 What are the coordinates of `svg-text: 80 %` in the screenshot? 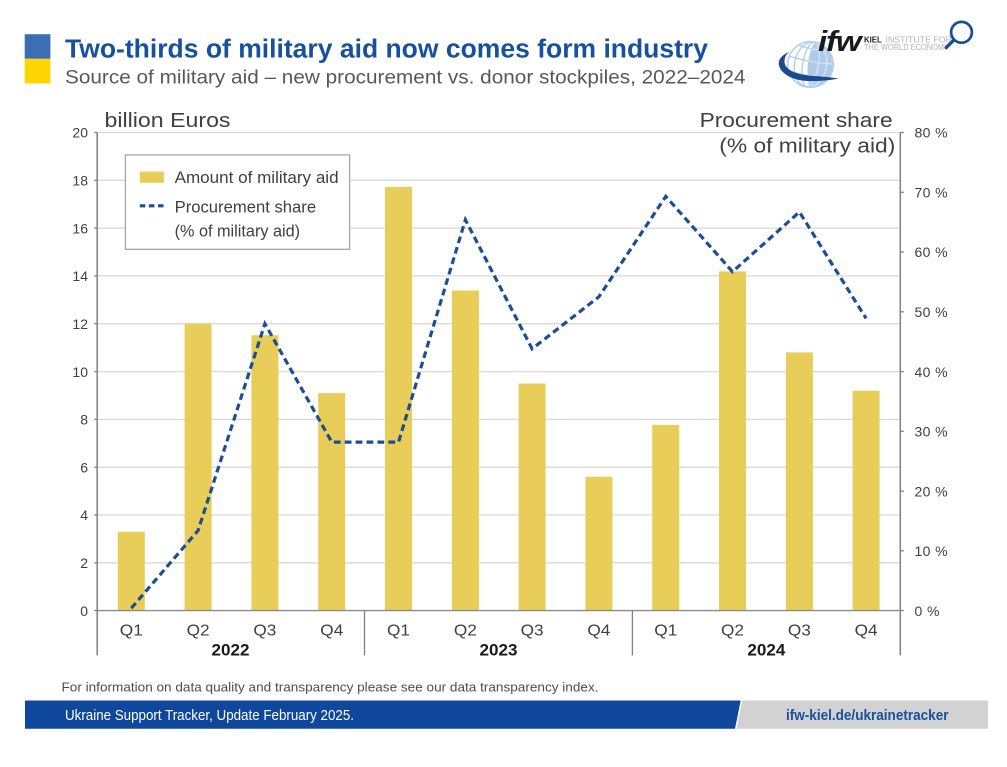 It's located at (932, 133).